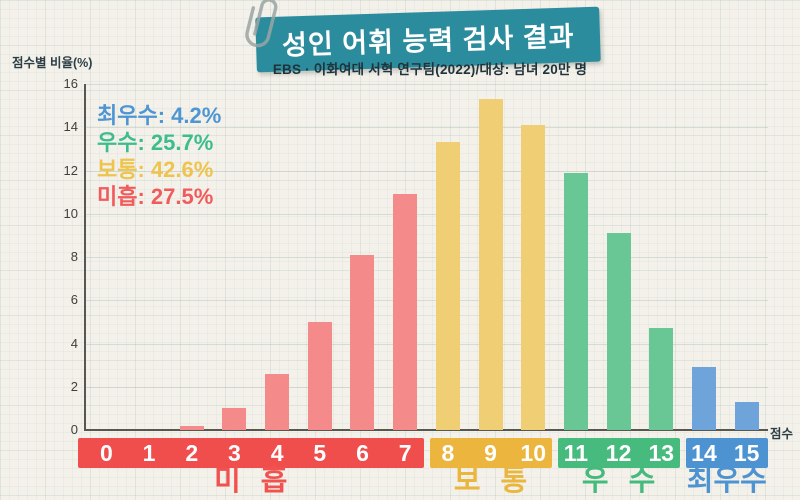  Describe the element at coordinates (106, 453) in the screenshot. I see `x-tick-0: 0` at that location.